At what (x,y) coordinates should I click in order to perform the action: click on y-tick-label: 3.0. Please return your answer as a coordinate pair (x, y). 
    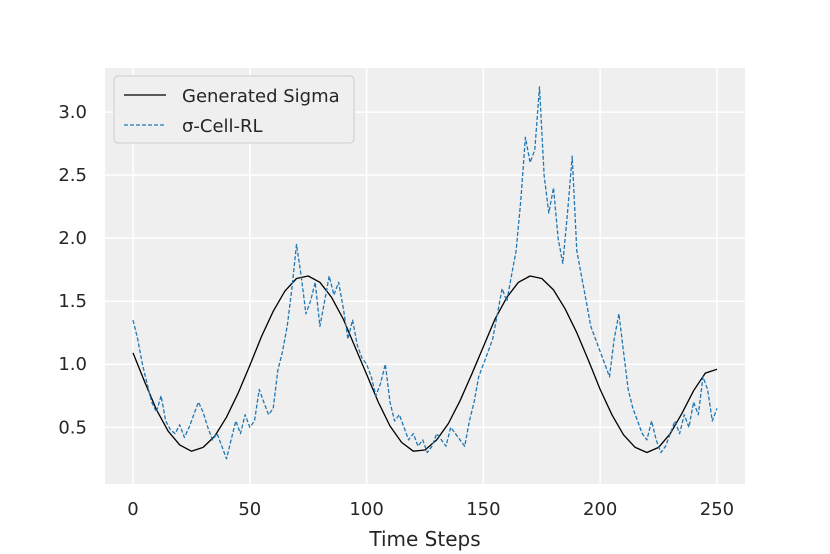
    Looking at the image, I should click on (72, 112).